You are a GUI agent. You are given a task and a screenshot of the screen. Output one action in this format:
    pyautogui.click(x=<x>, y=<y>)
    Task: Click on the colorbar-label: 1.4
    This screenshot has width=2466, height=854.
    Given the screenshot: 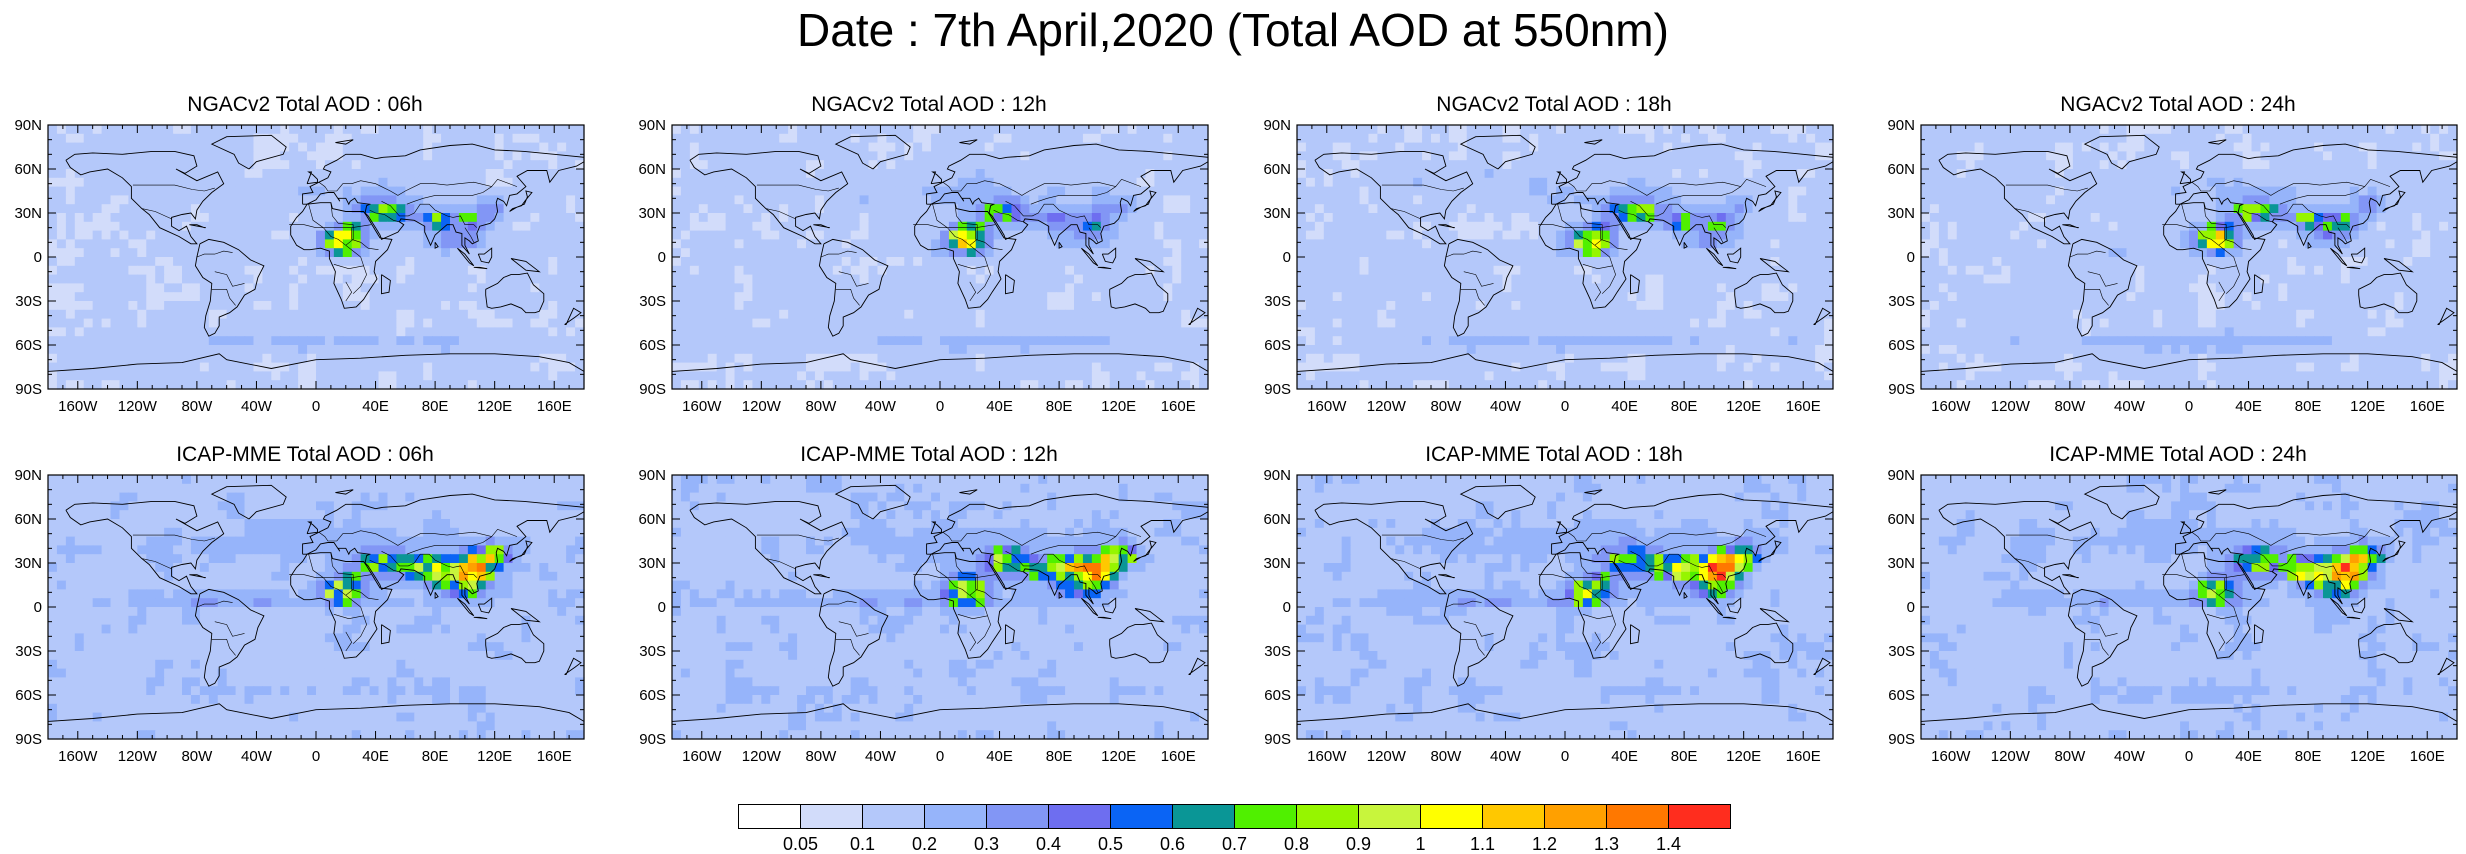 What is the action you would take?
    pyautogui.click(x=1668, y=843)
    